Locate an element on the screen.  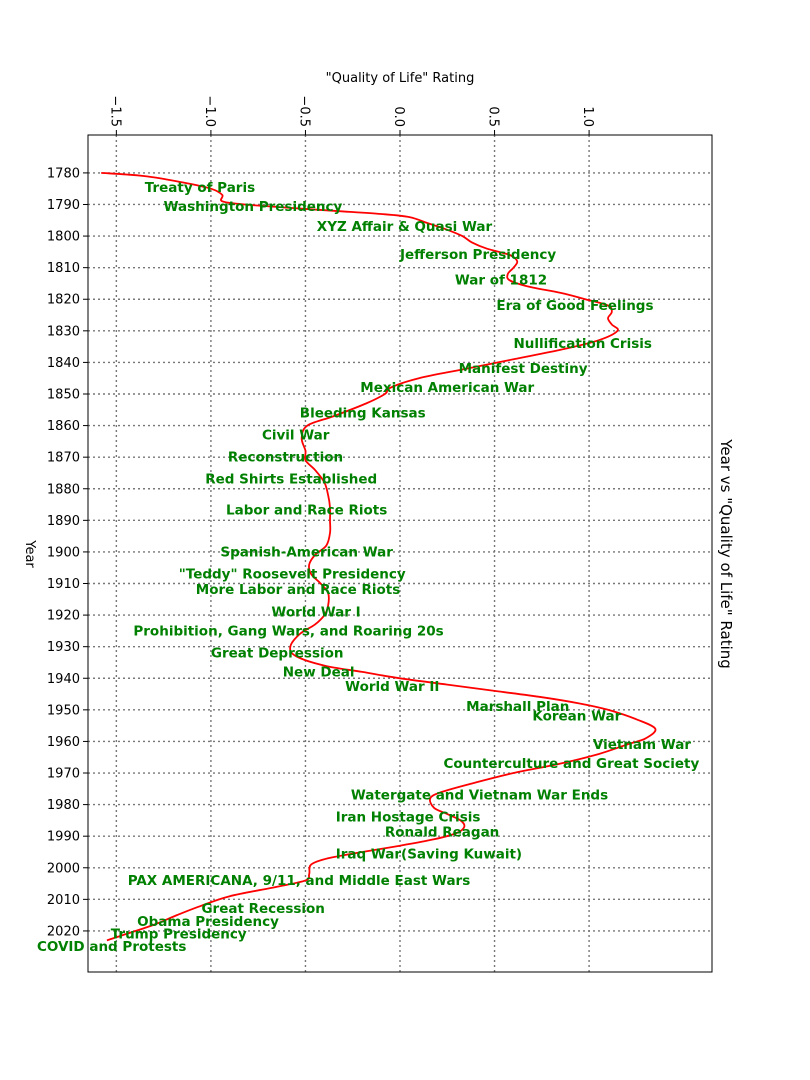
event-annotation: Red Shirts Established is located at coordinates (291, 480).